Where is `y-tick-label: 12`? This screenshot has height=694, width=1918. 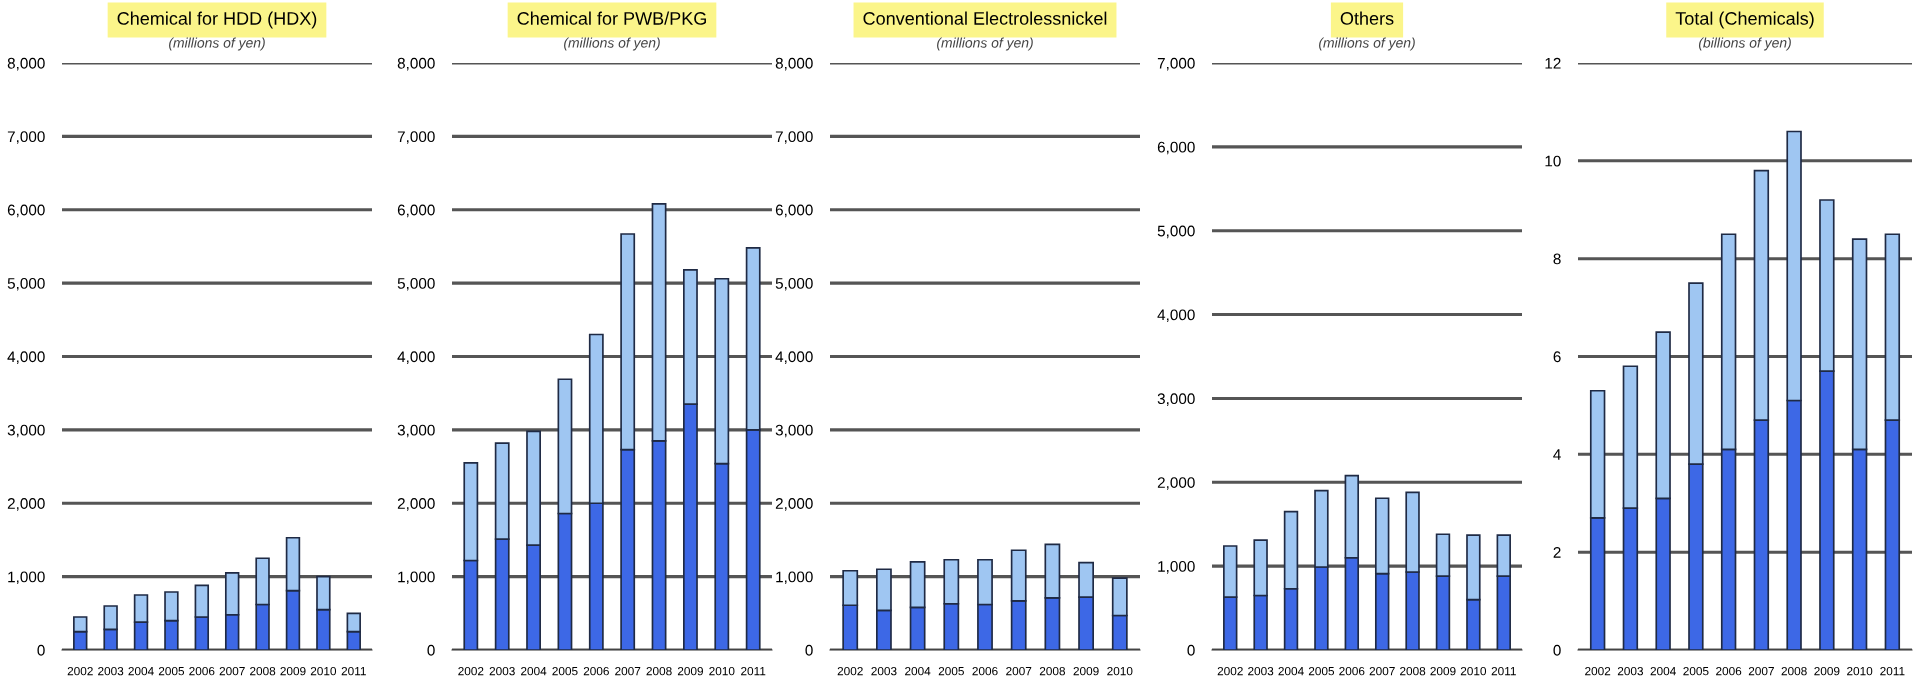
y-tick-label: 12 is located at coordinates (1553, 63).